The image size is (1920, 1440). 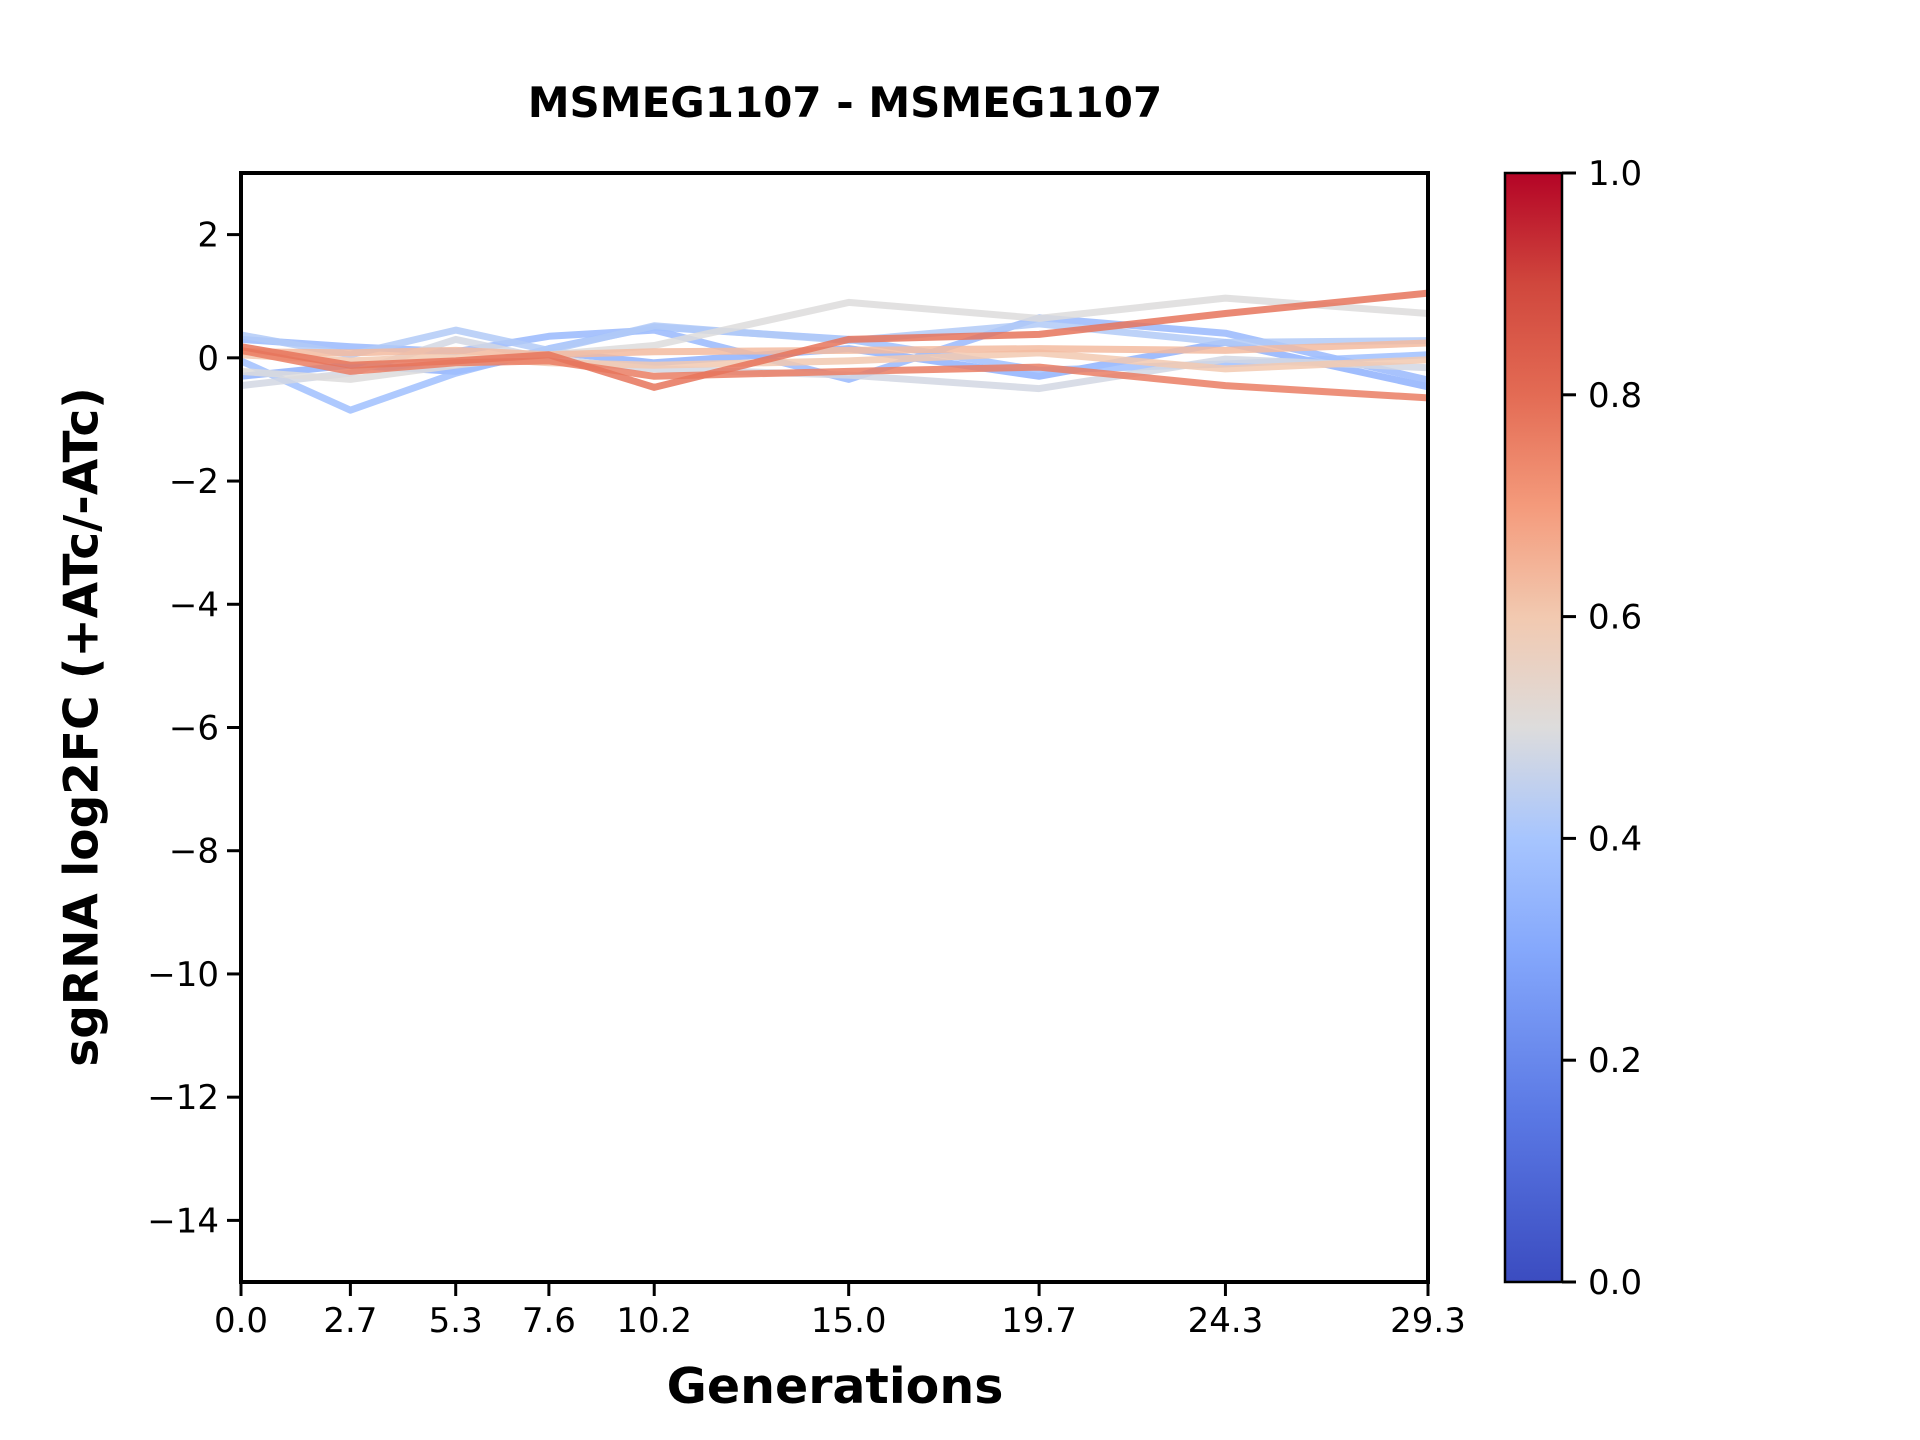 I want to click on x-tick-label: 29.3, so click(x=1428, y=1321).